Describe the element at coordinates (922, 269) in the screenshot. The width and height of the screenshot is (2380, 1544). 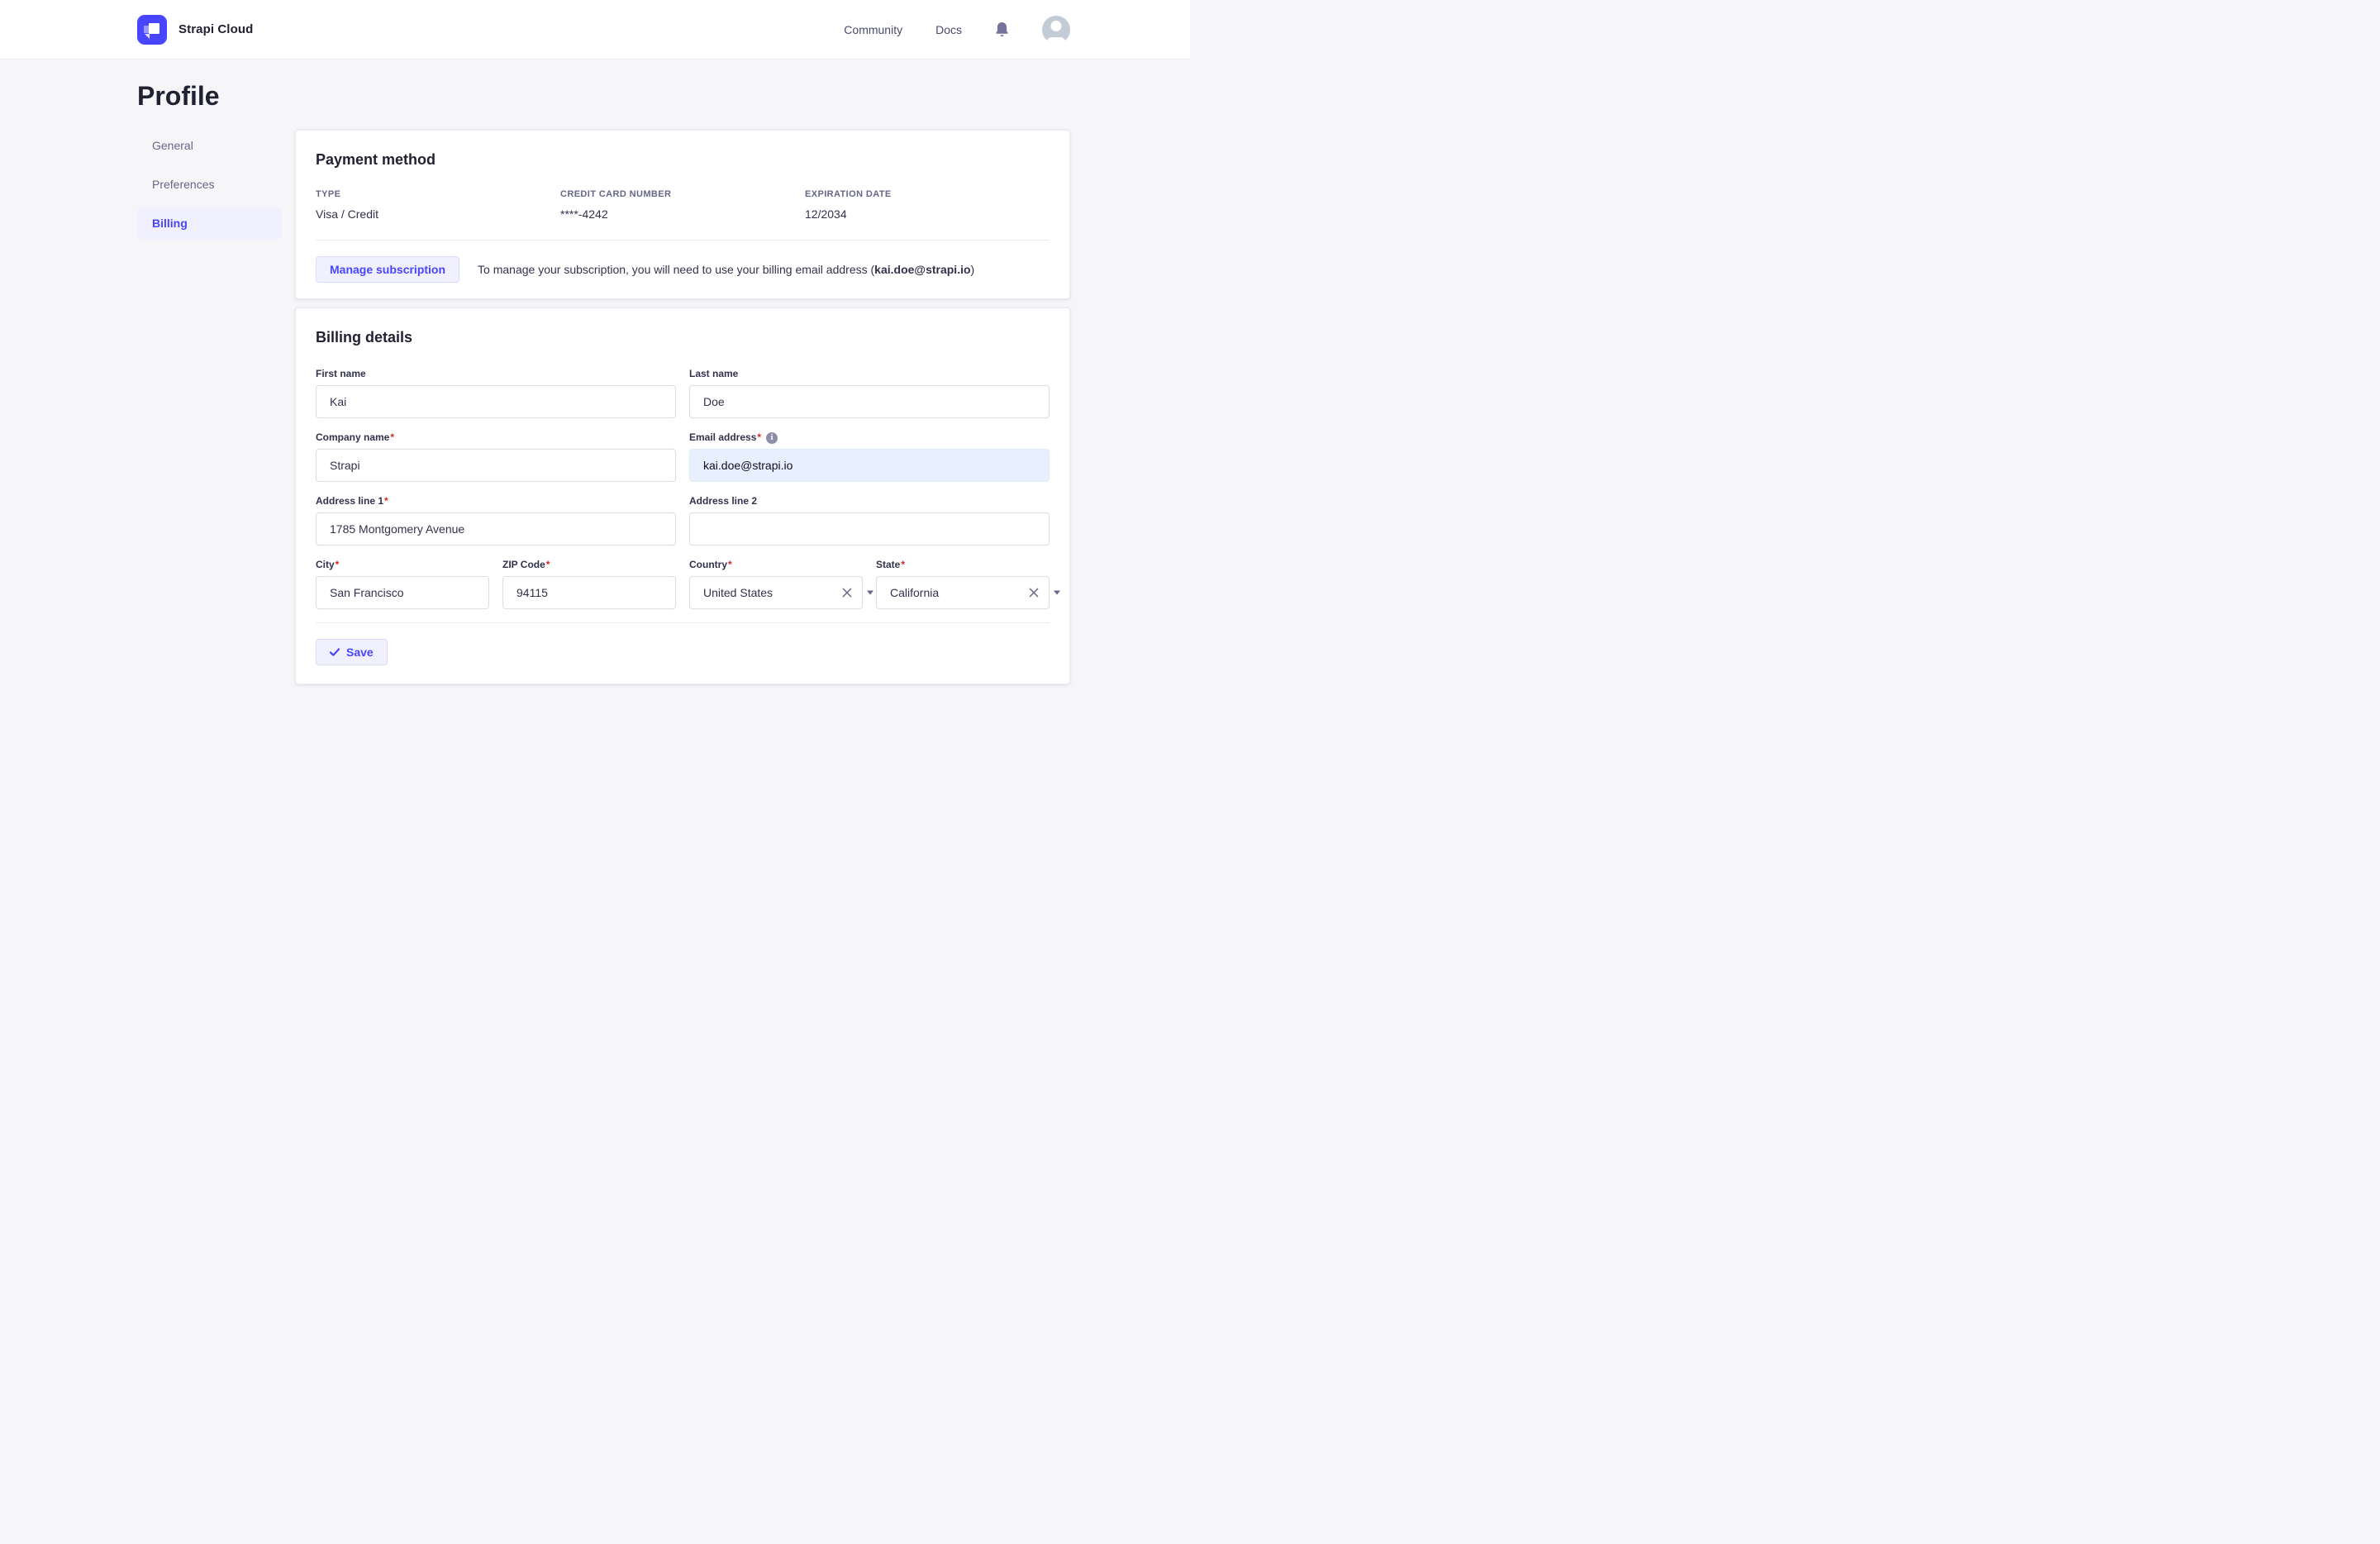
I see `billing-email-text: kai.doe@strapi.io` at that location.